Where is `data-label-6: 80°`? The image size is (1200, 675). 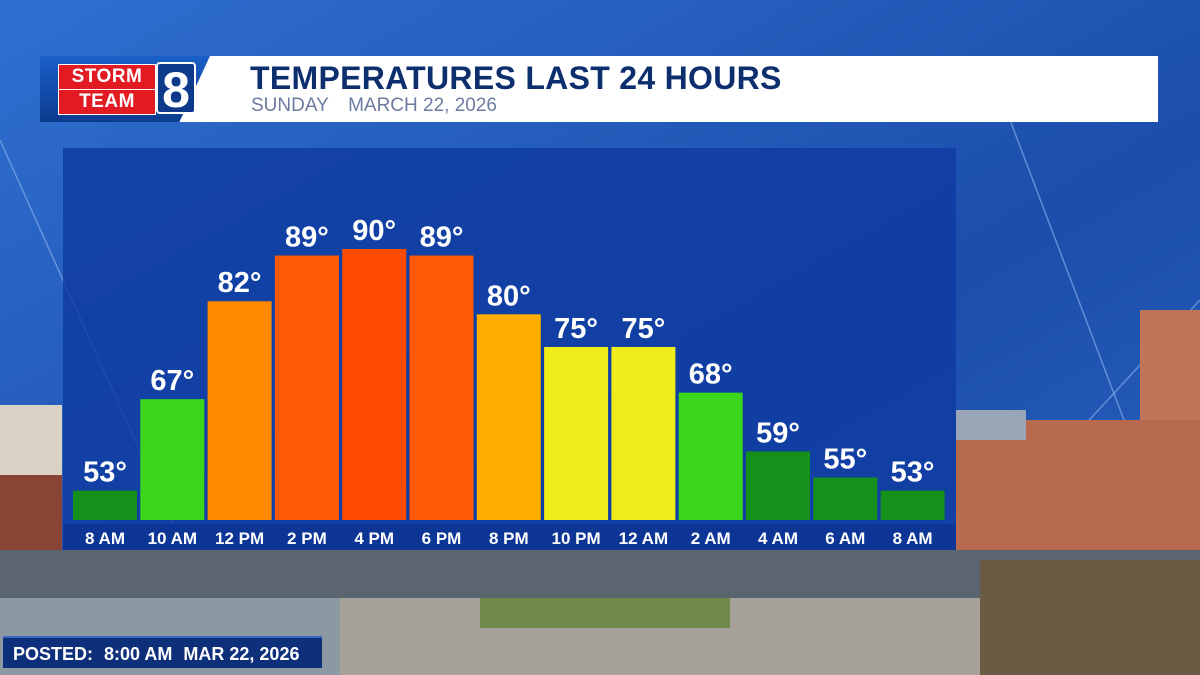
data-label-6: 80° is located at coordinates (509, 296).